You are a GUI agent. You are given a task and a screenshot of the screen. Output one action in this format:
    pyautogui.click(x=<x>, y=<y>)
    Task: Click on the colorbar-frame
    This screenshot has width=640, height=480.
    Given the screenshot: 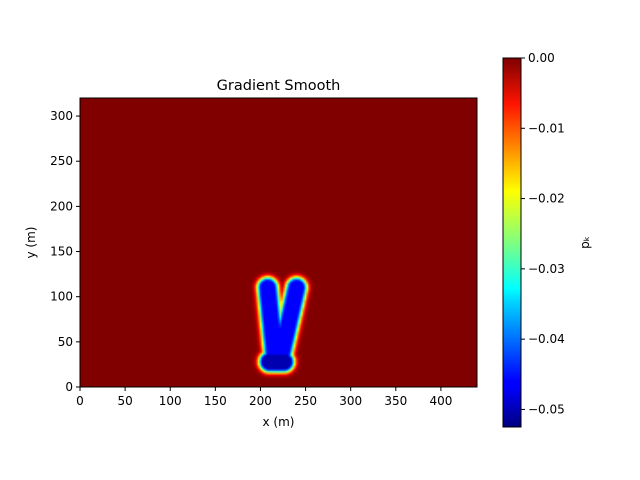 What is the action you would take?
    pyautogui.click(x=512, y=242)
    